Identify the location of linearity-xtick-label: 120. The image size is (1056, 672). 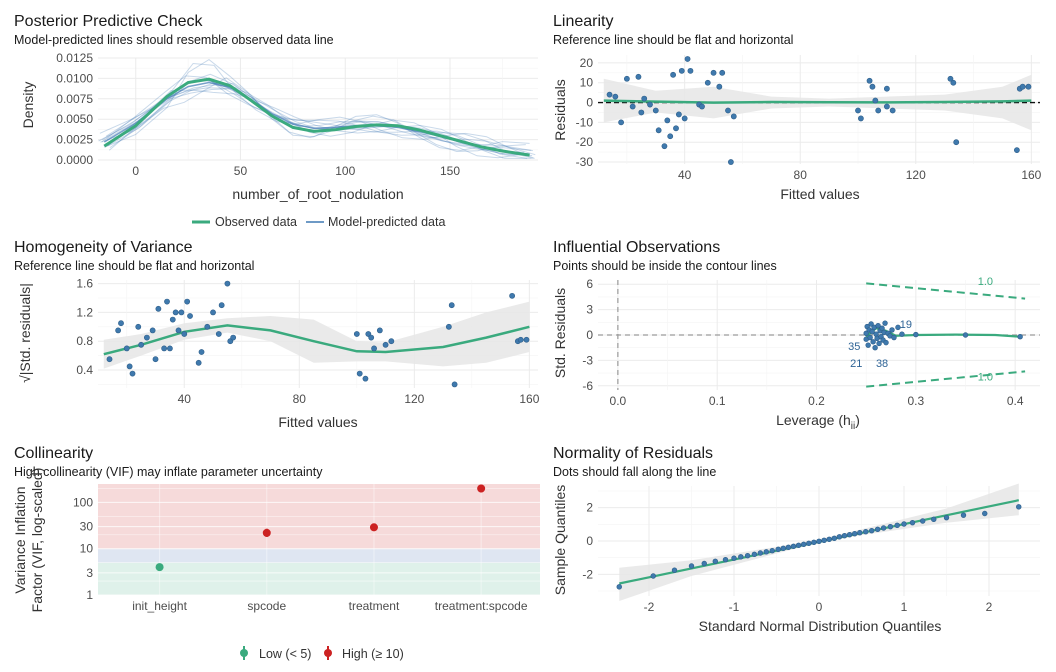
(916, 175).